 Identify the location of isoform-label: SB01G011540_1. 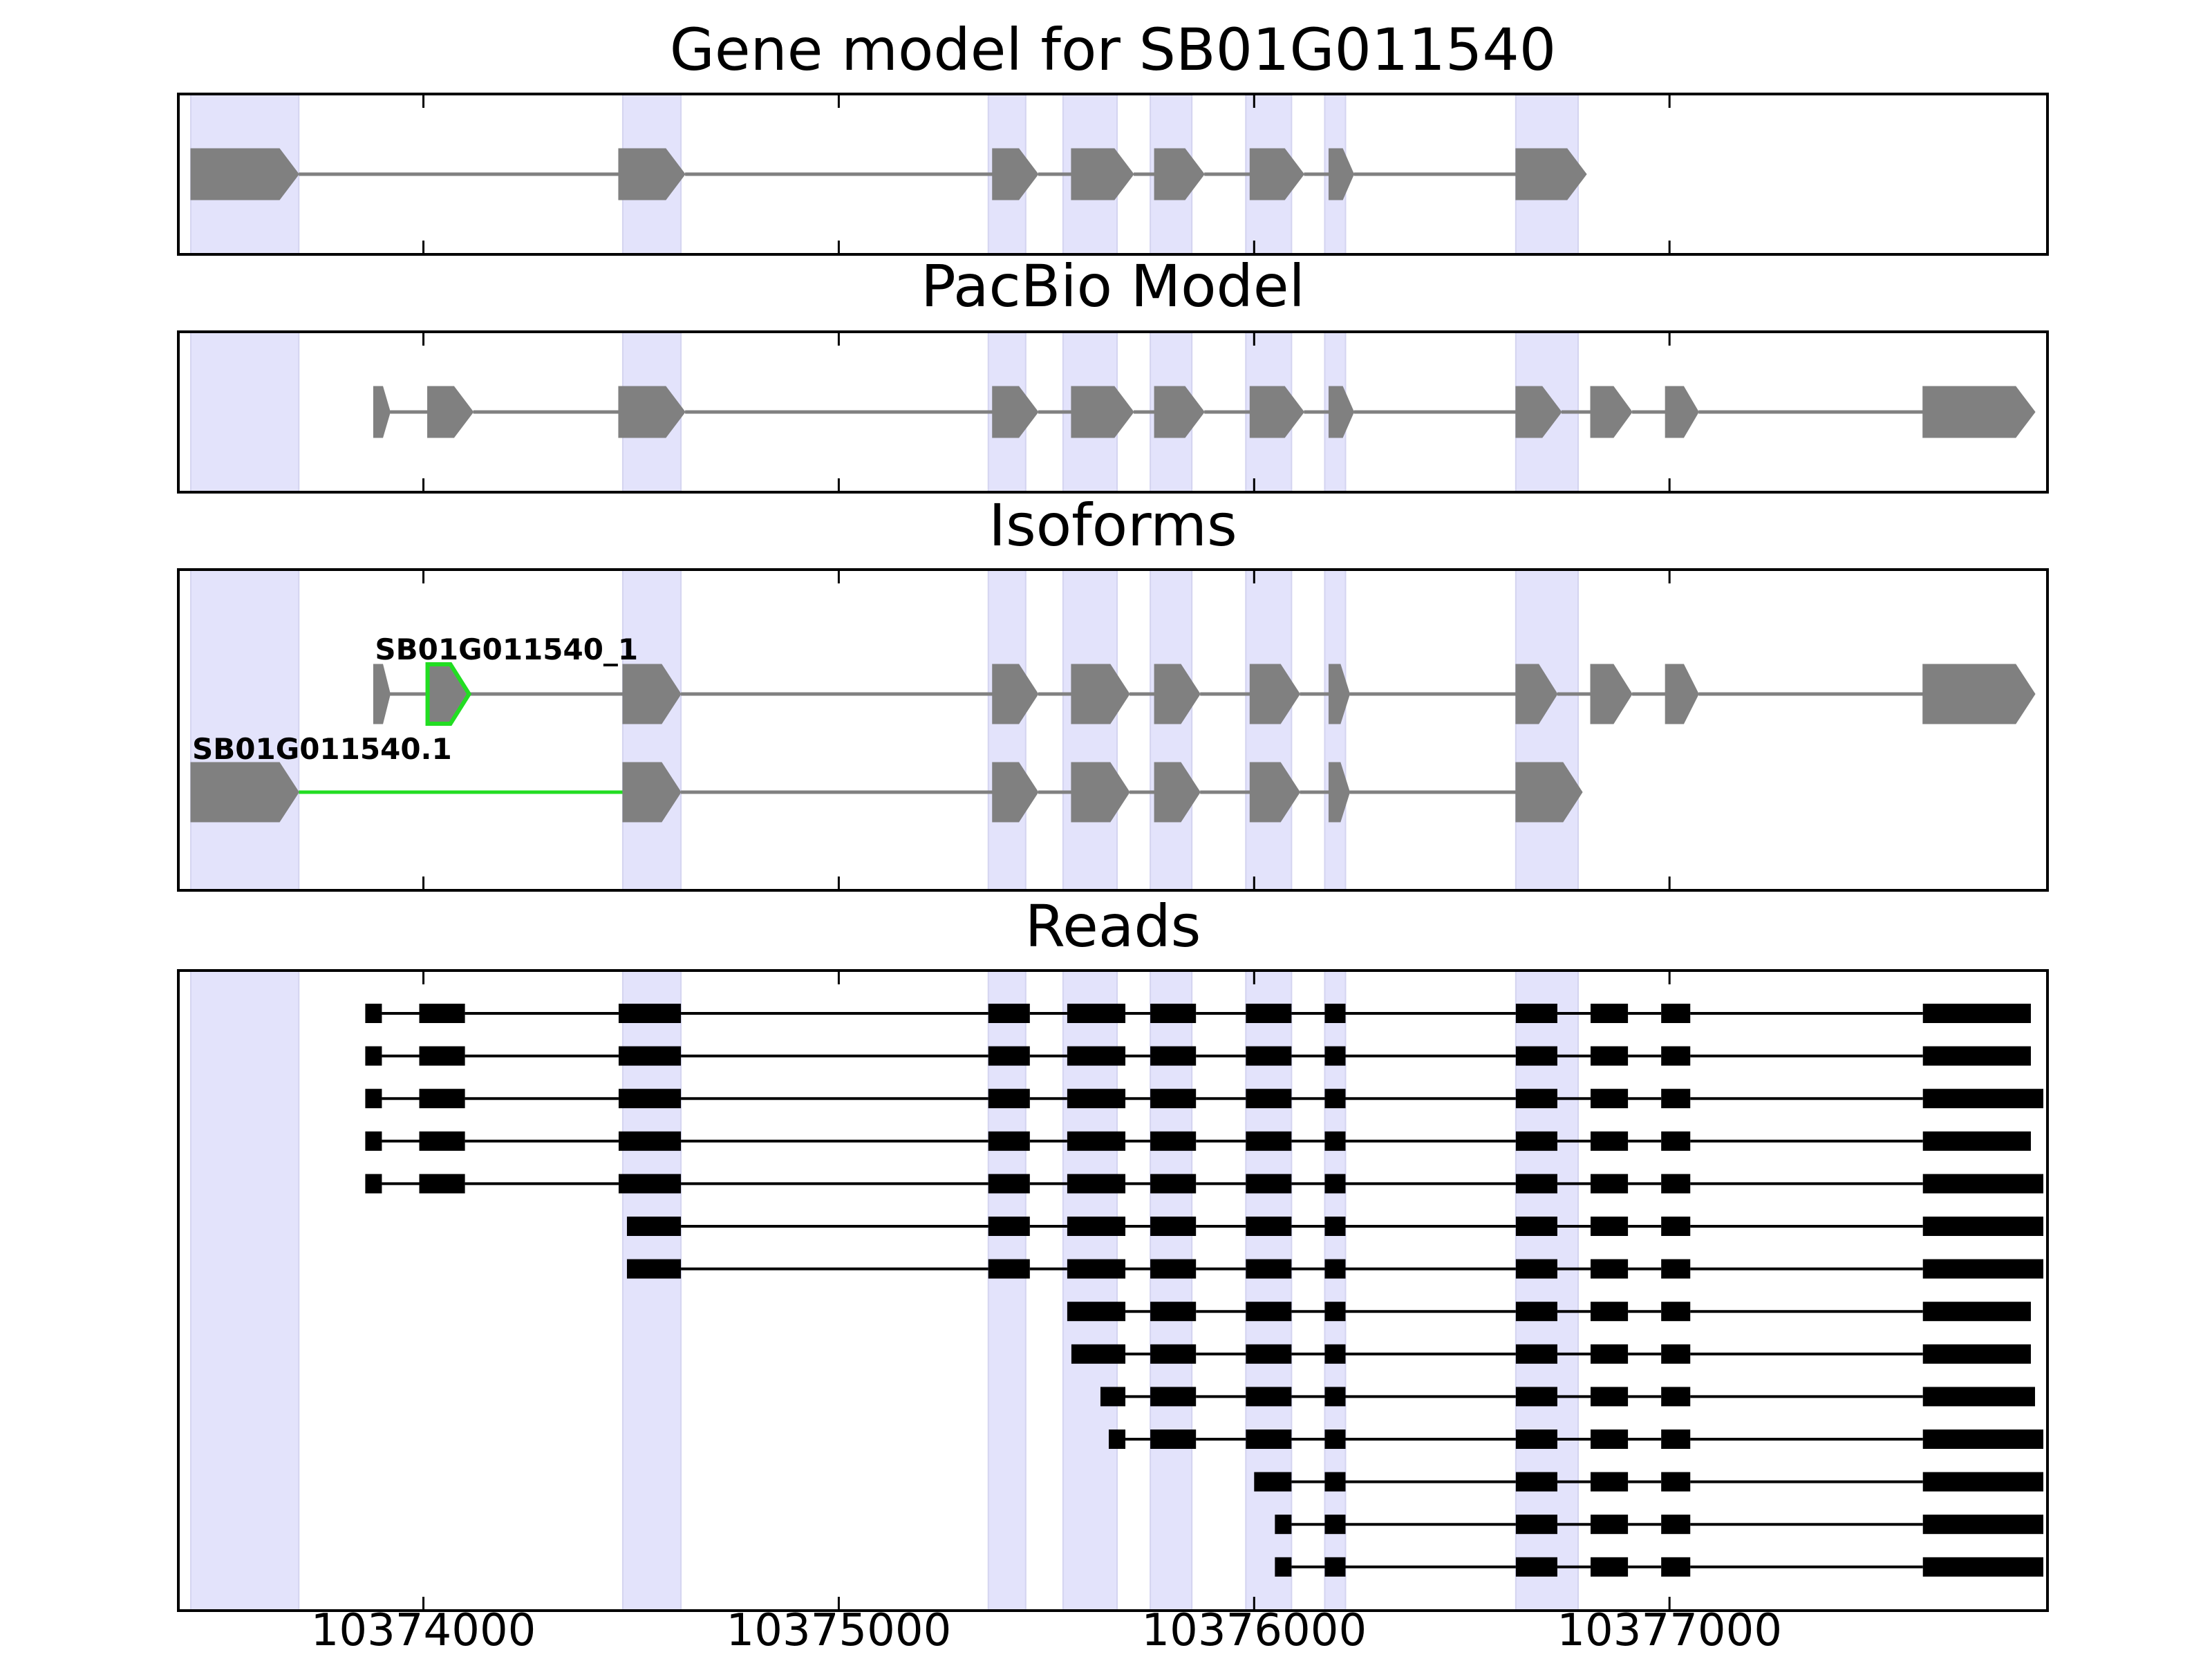
(507, 649).